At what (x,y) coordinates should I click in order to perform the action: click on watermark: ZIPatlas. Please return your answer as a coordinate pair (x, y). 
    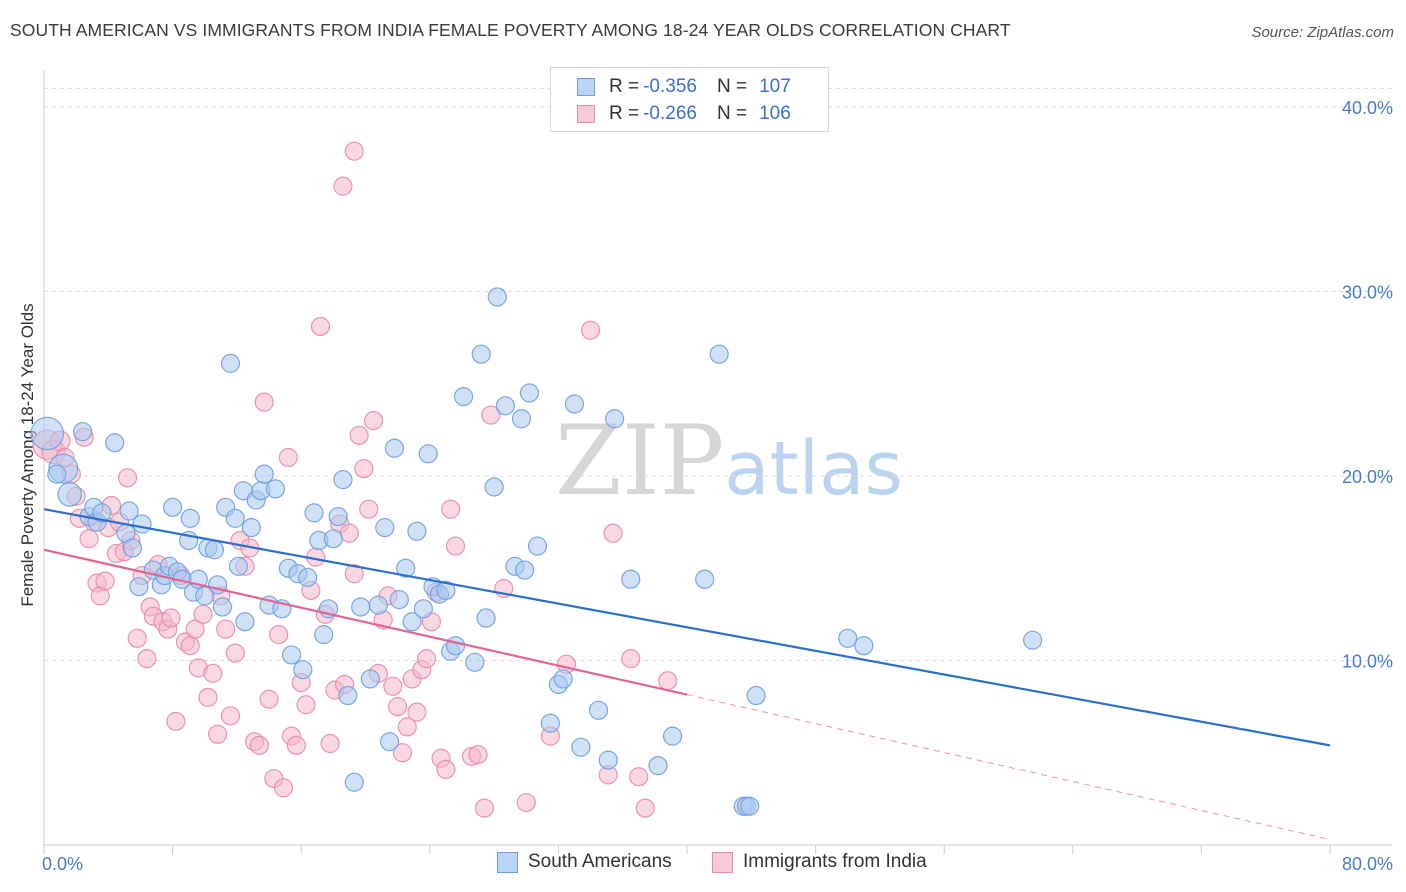
    Looking at the image, I should click on (729, 461).